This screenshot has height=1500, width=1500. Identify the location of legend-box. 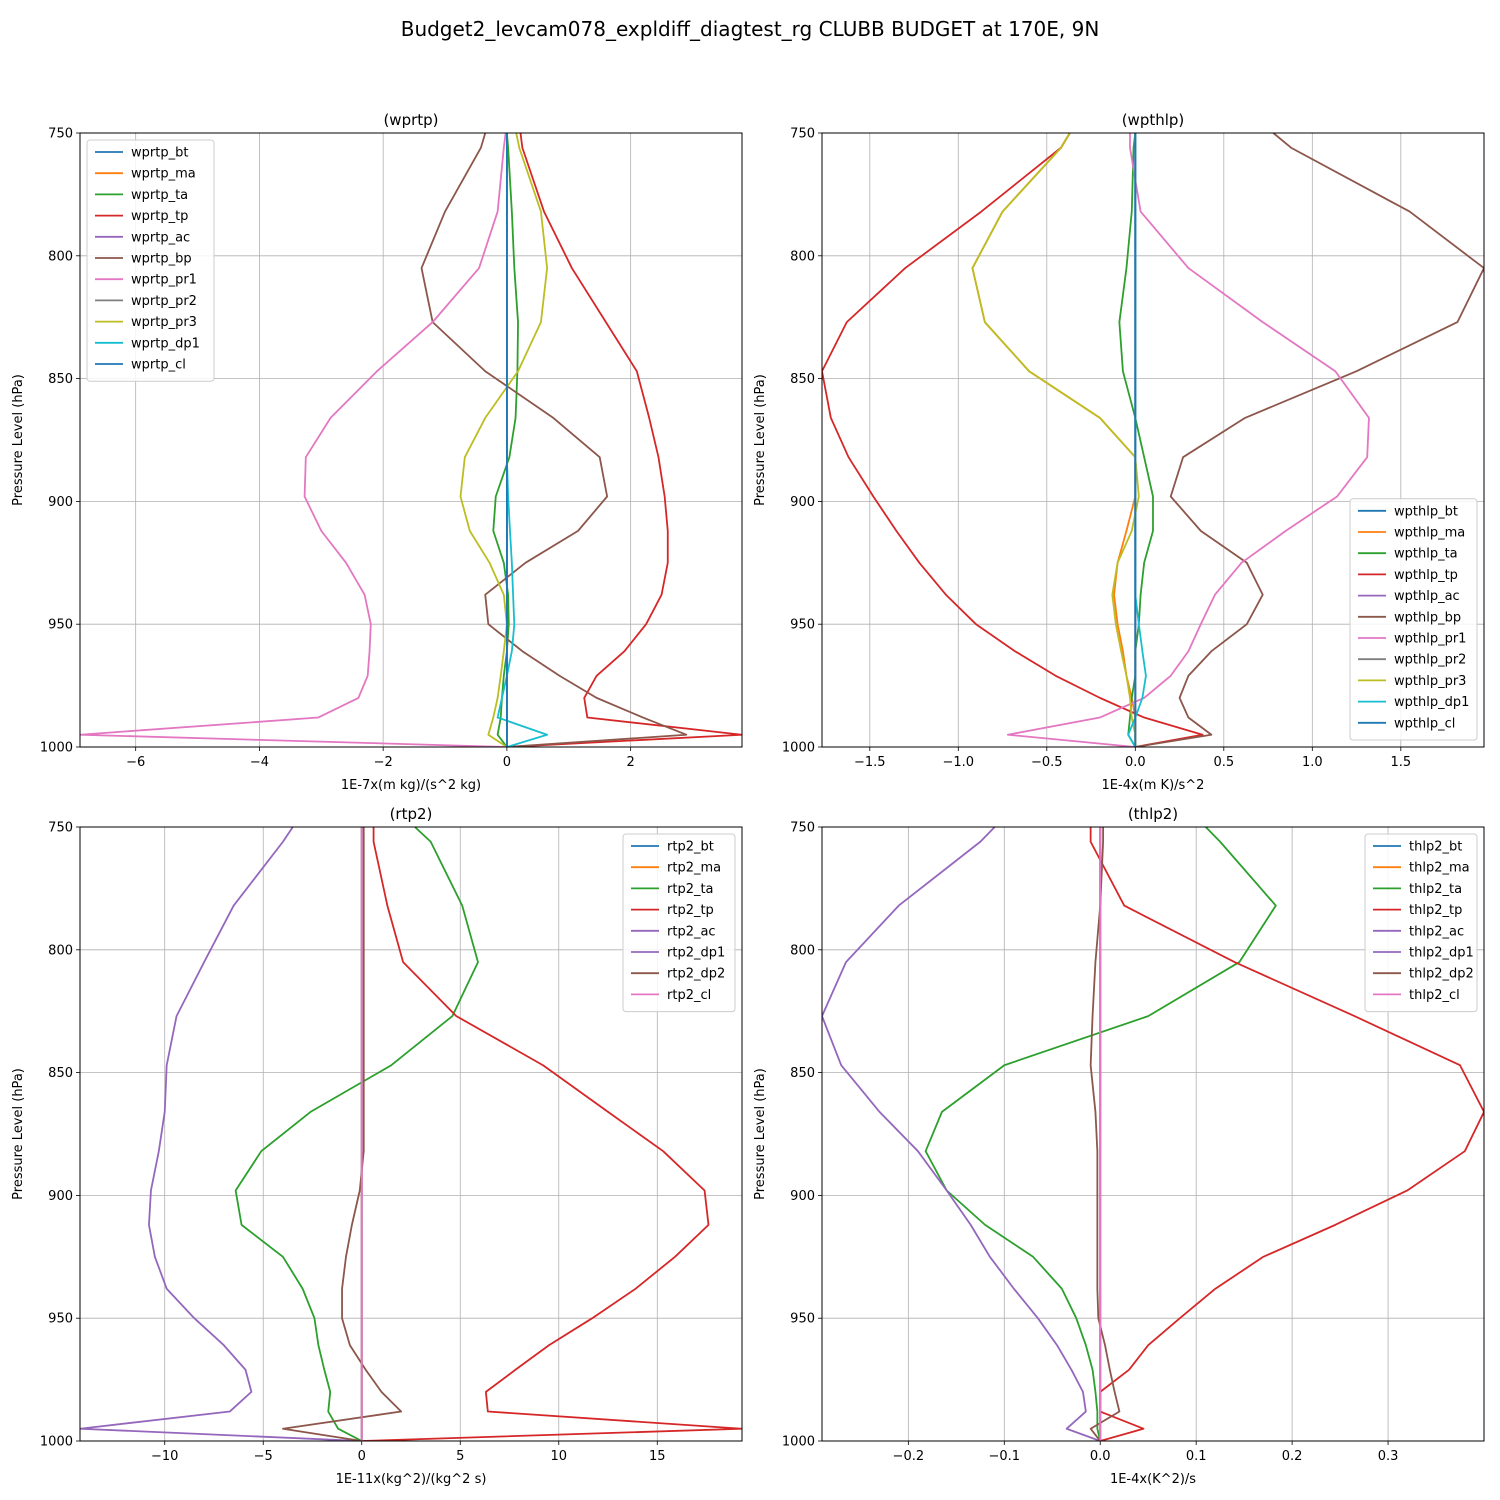
(679, 923).